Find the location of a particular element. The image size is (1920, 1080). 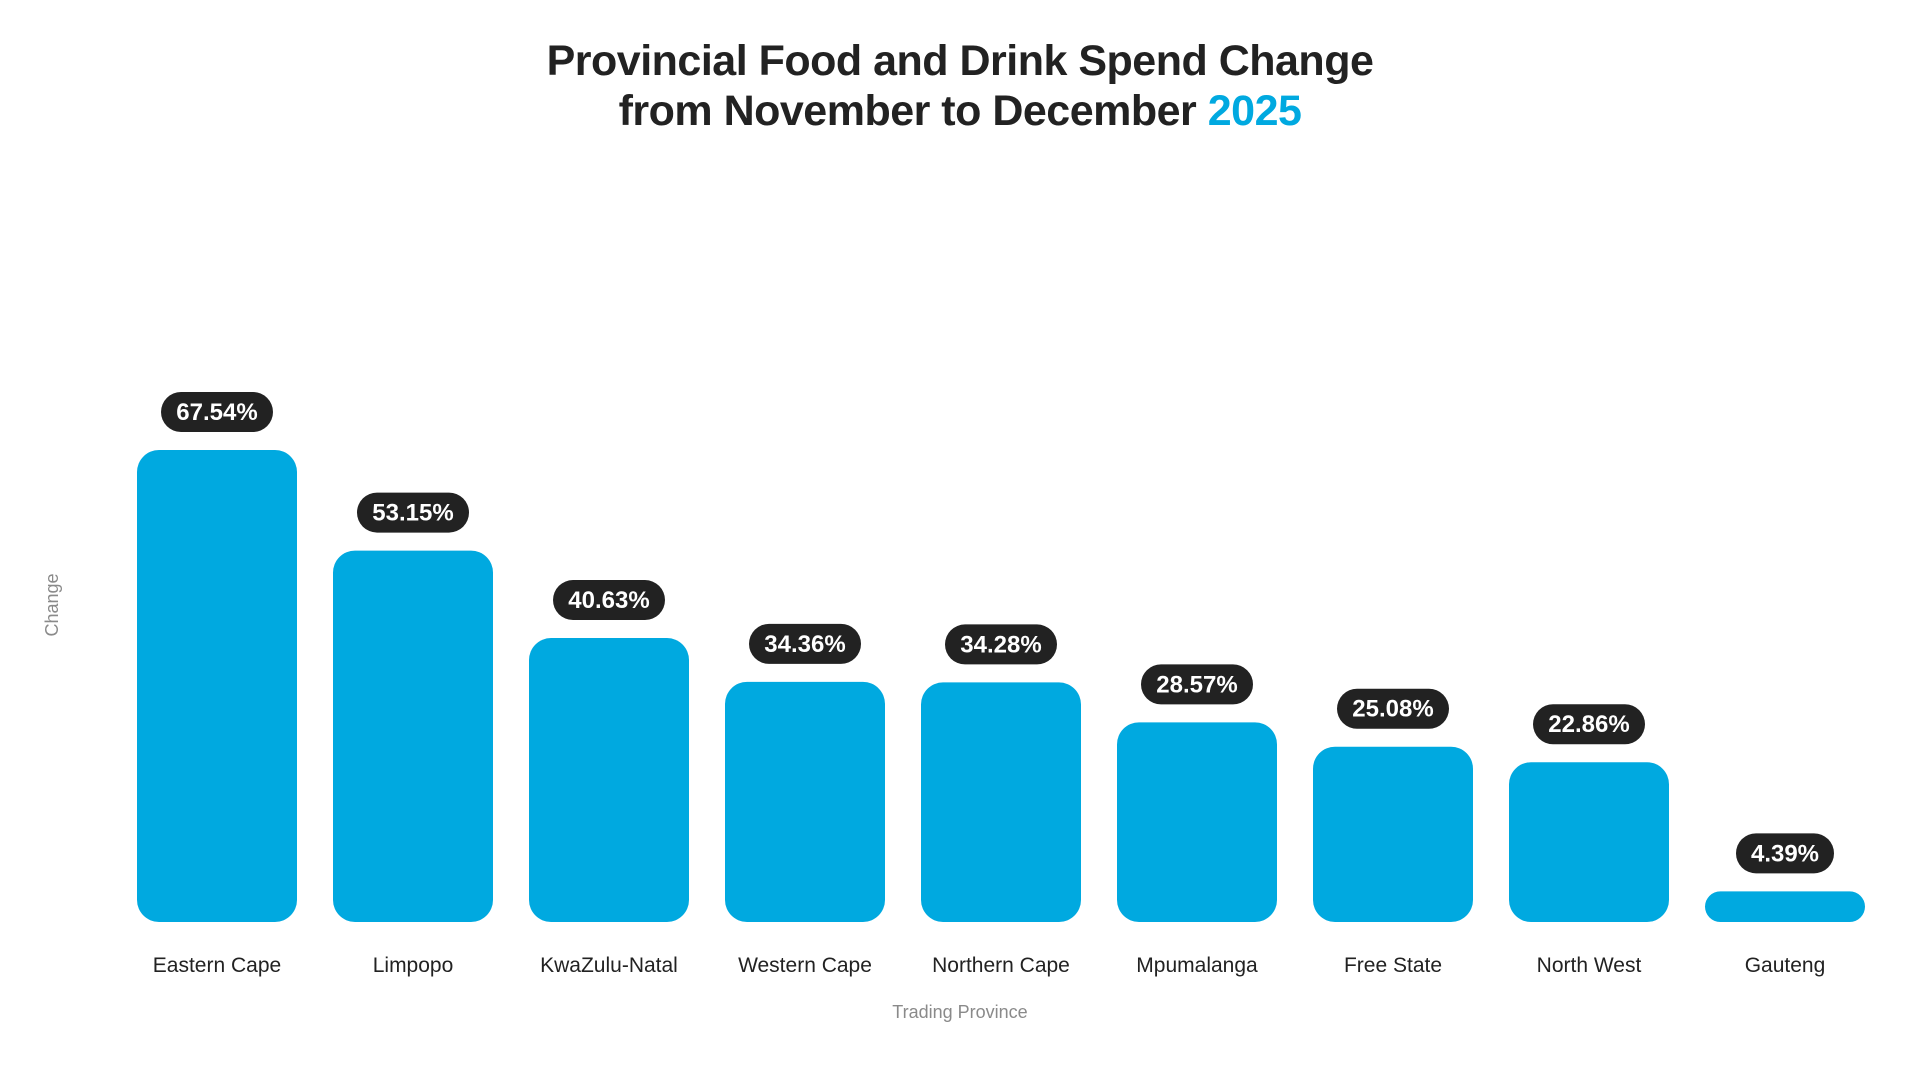

value-label: 53.15% is located at coordinates (412, 513).